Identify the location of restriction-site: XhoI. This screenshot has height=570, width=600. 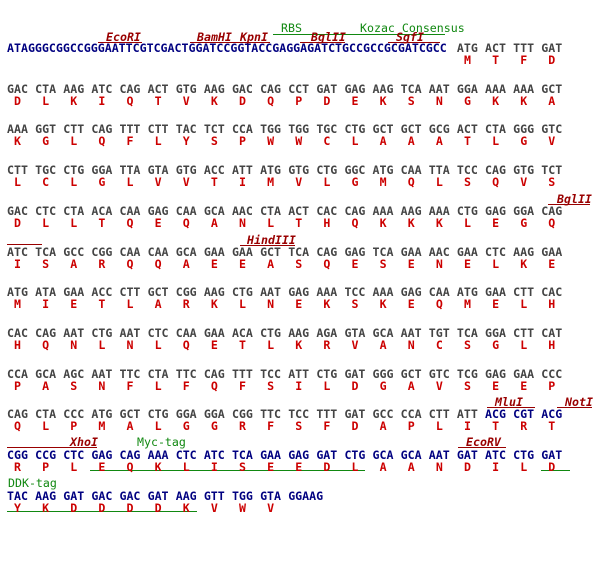
(84, 442).